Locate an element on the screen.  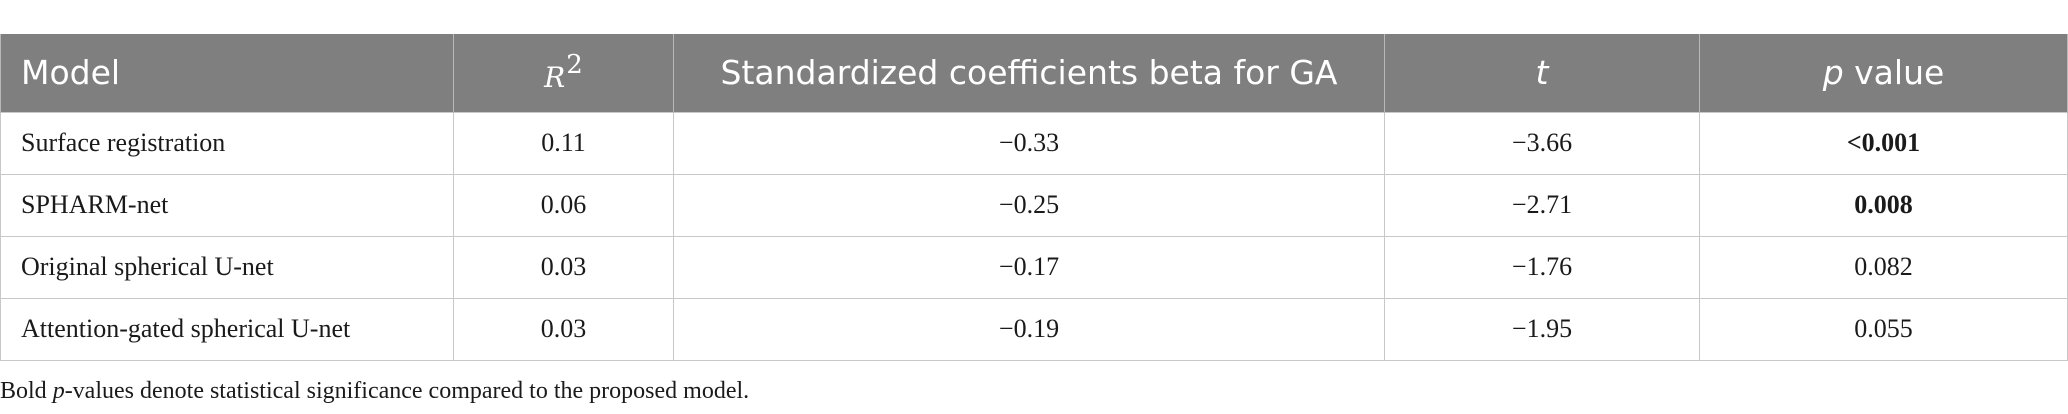
cell-beta: −0.19 is located at coordinates (1029, 329).